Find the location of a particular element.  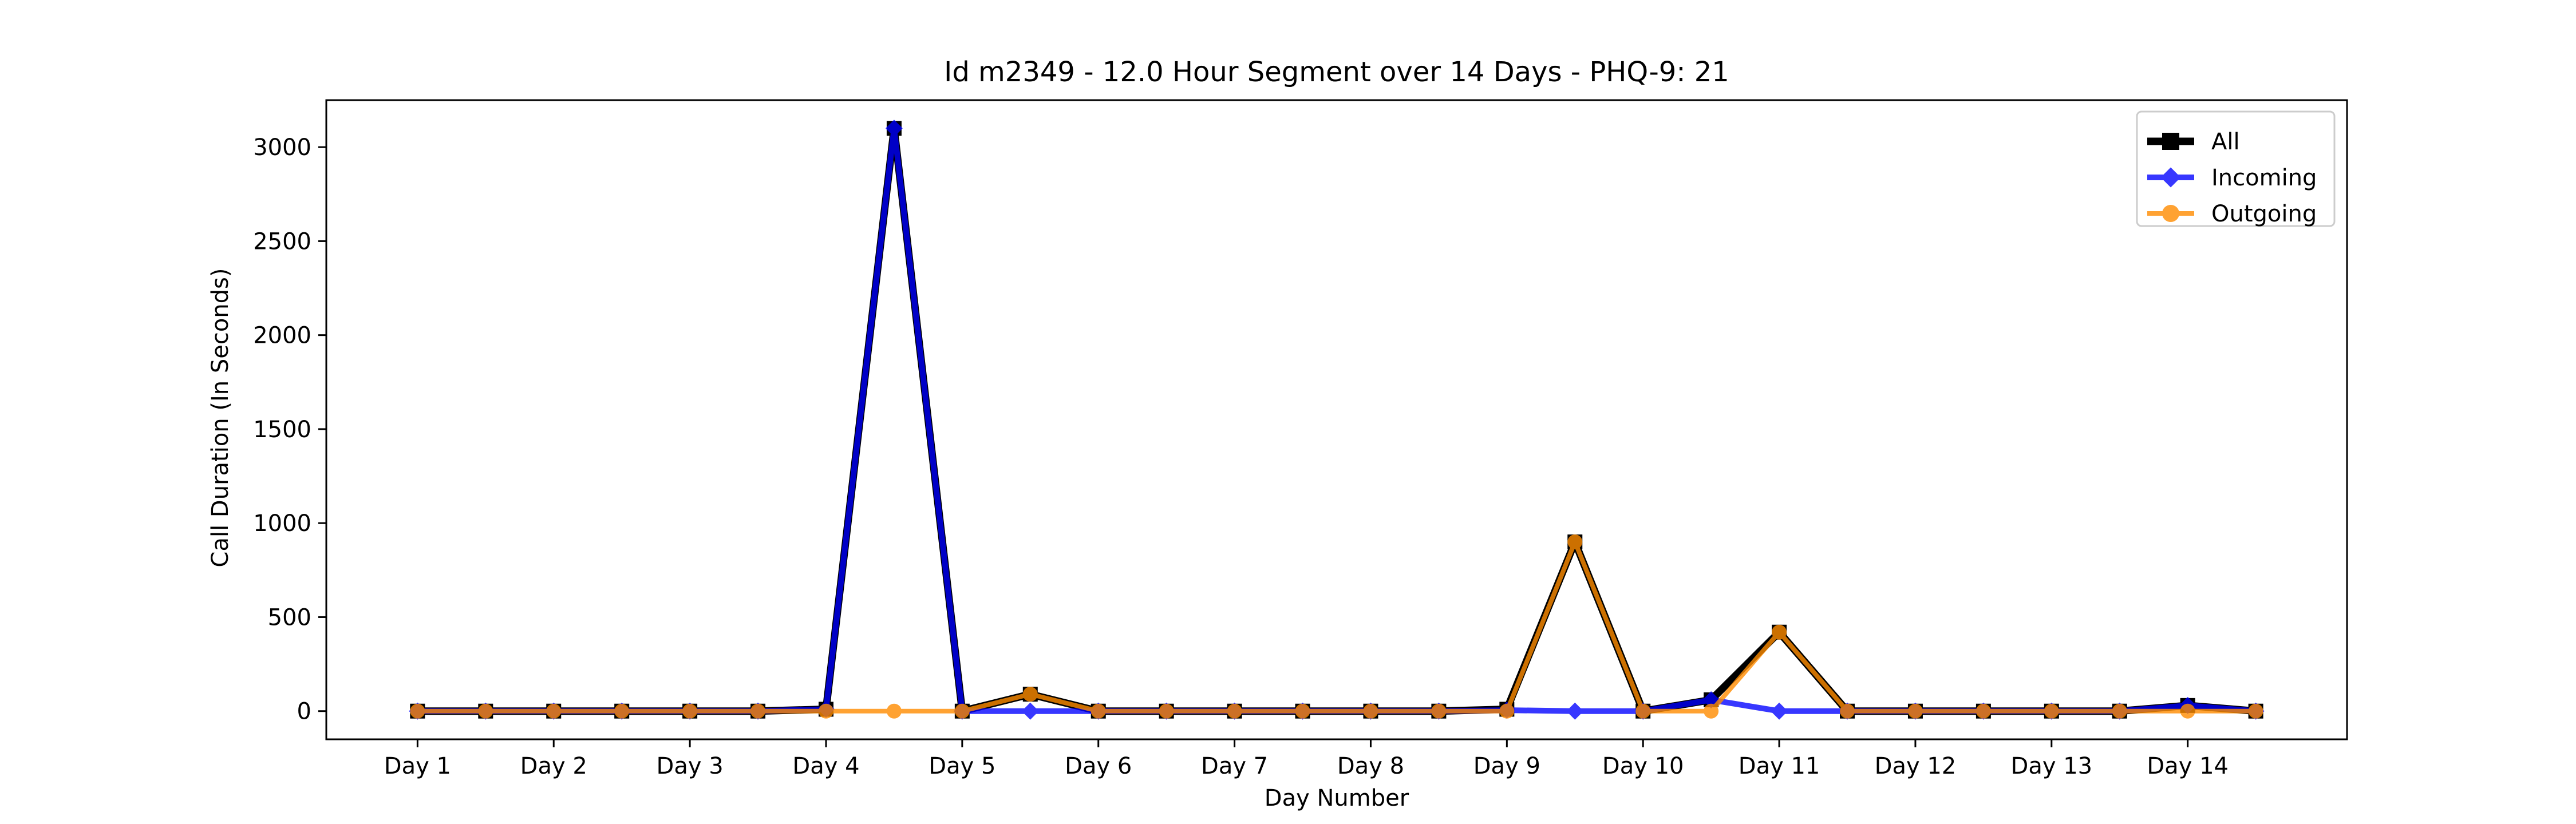

x-tick-label: Day 14 is located at coordinates (2188, 766).